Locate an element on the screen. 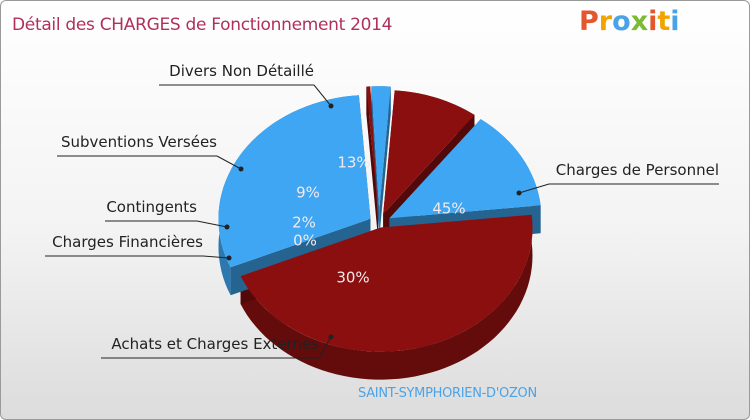 This screenshot has height=420, width=750. logo-letter: P is located at coordinates (589, 21).